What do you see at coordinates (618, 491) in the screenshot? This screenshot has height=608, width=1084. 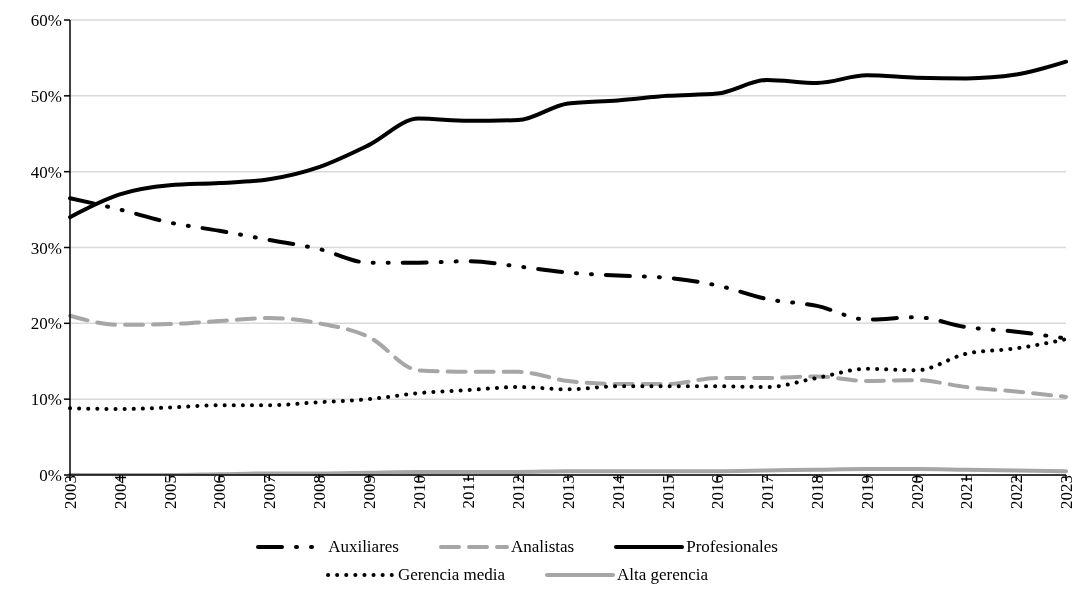 I see `x-tick-label: 2014` at bounding box center [618, 491].